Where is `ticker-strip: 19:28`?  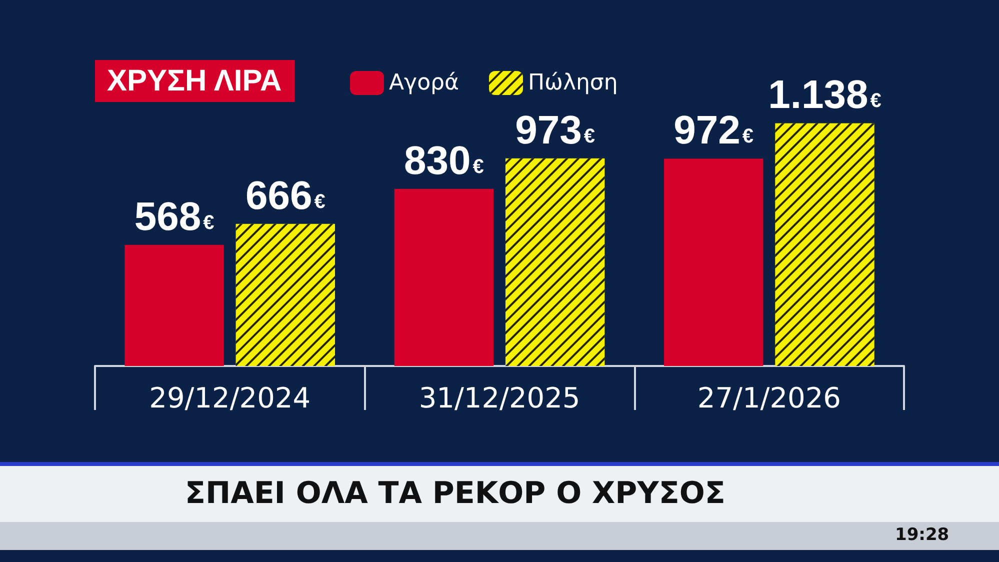
ticker-strip: 19:28 is located at coordinates (499, 536).